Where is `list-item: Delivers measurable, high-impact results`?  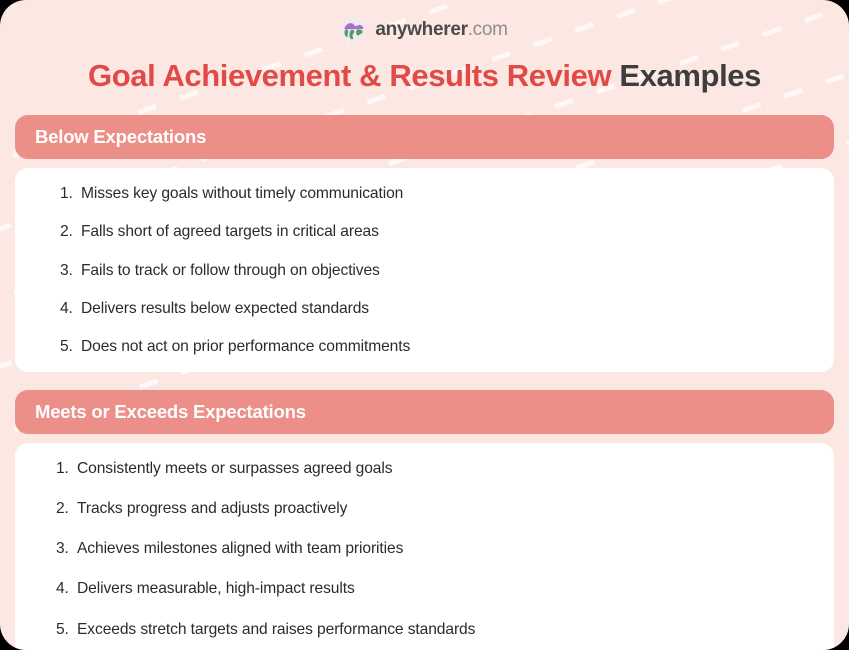
list-item: Delivers measurable, high-impact results is located at coordinates (443, 589).